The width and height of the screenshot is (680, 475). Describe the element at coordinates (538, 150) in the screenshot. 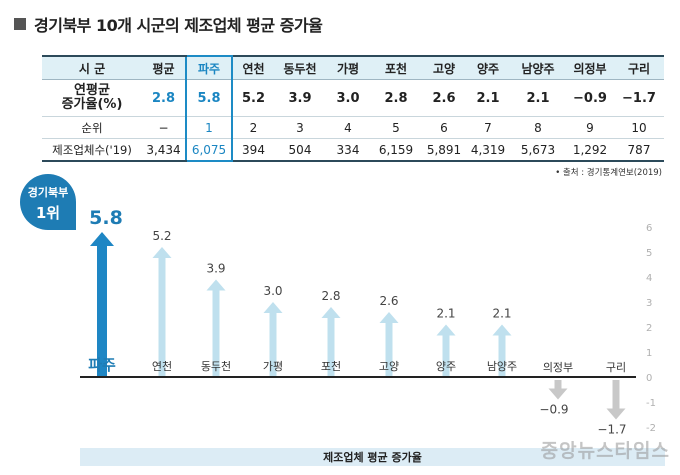

I see `table-cell: 5,673` at that location.